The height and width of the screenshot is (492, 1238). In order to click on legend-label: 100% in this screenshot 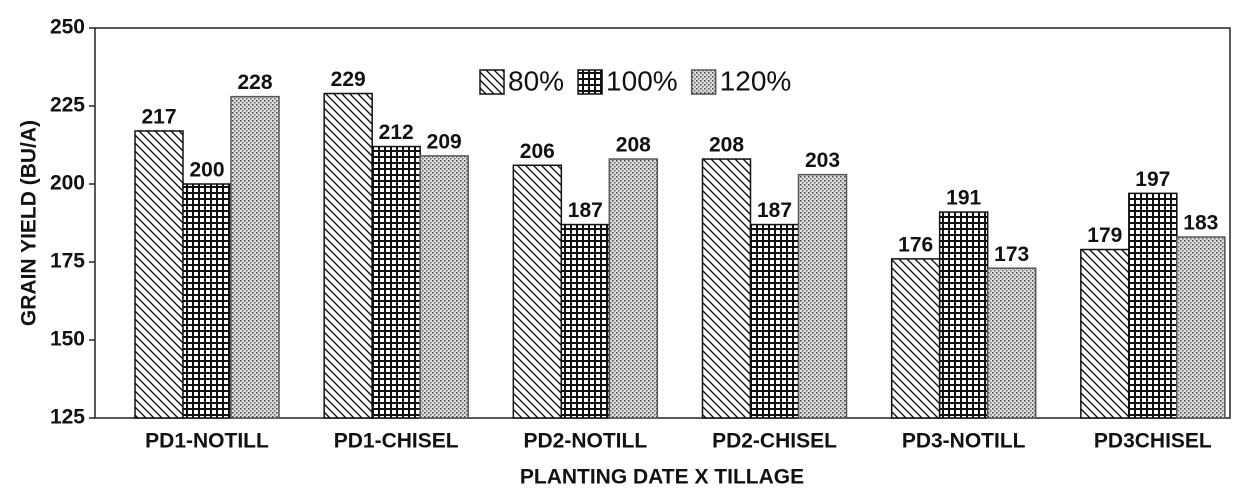, I will do `click(642, 80)`.